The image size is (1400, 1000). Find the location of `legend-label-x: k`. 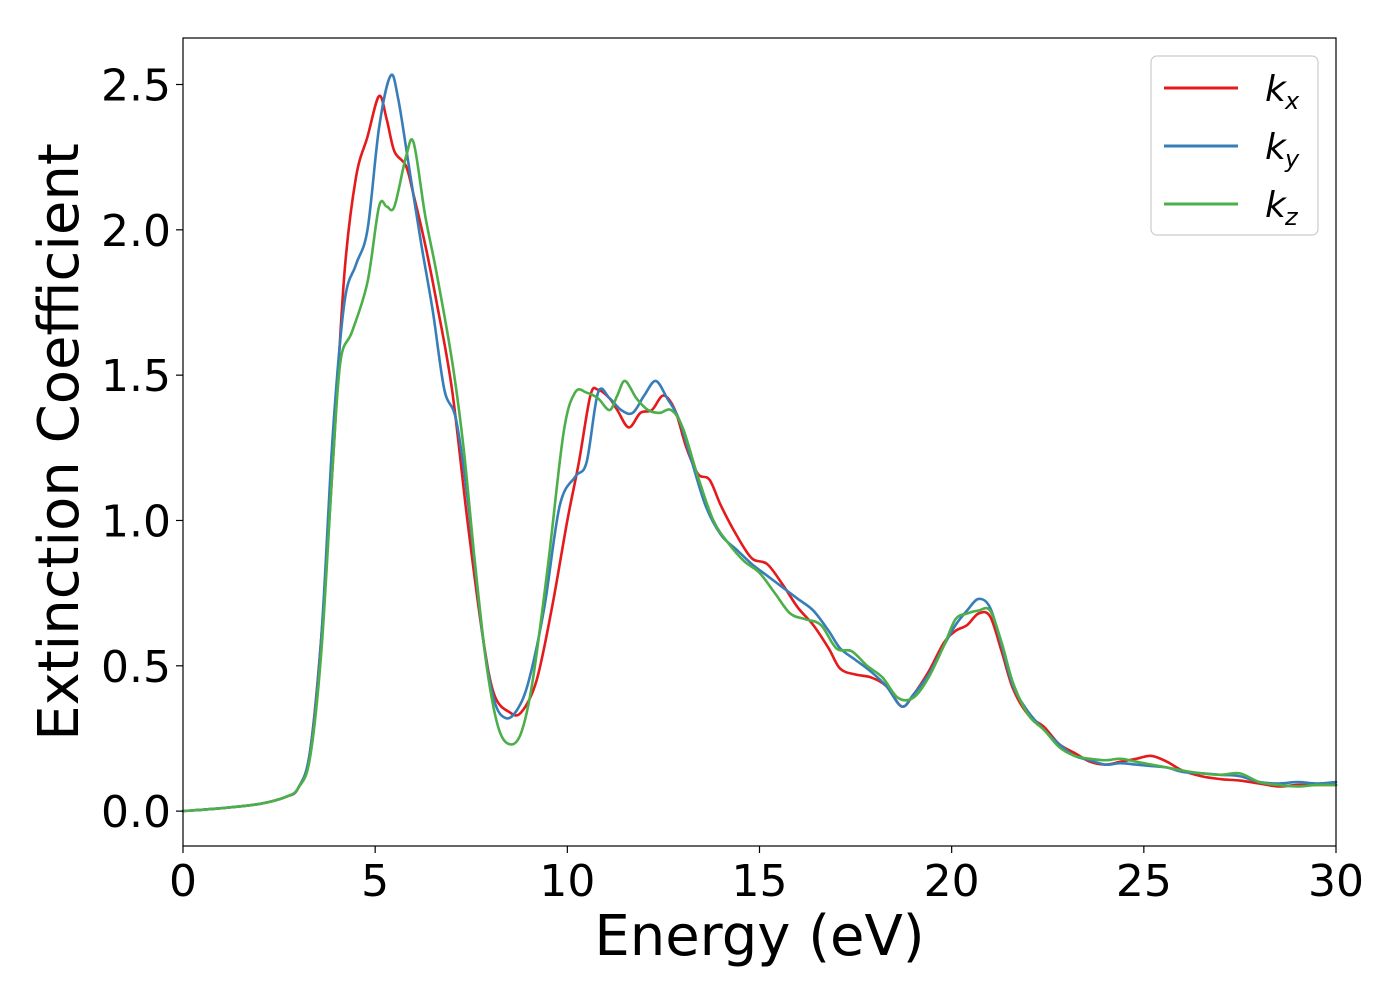

legend-label-x: k is located at coordinates (1276, 89).